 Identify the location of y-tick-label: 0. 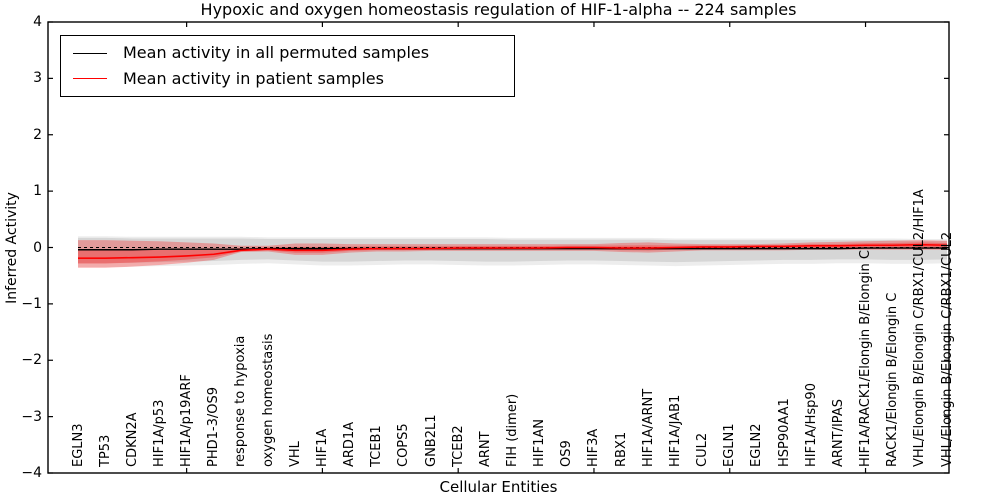
(37, 247).